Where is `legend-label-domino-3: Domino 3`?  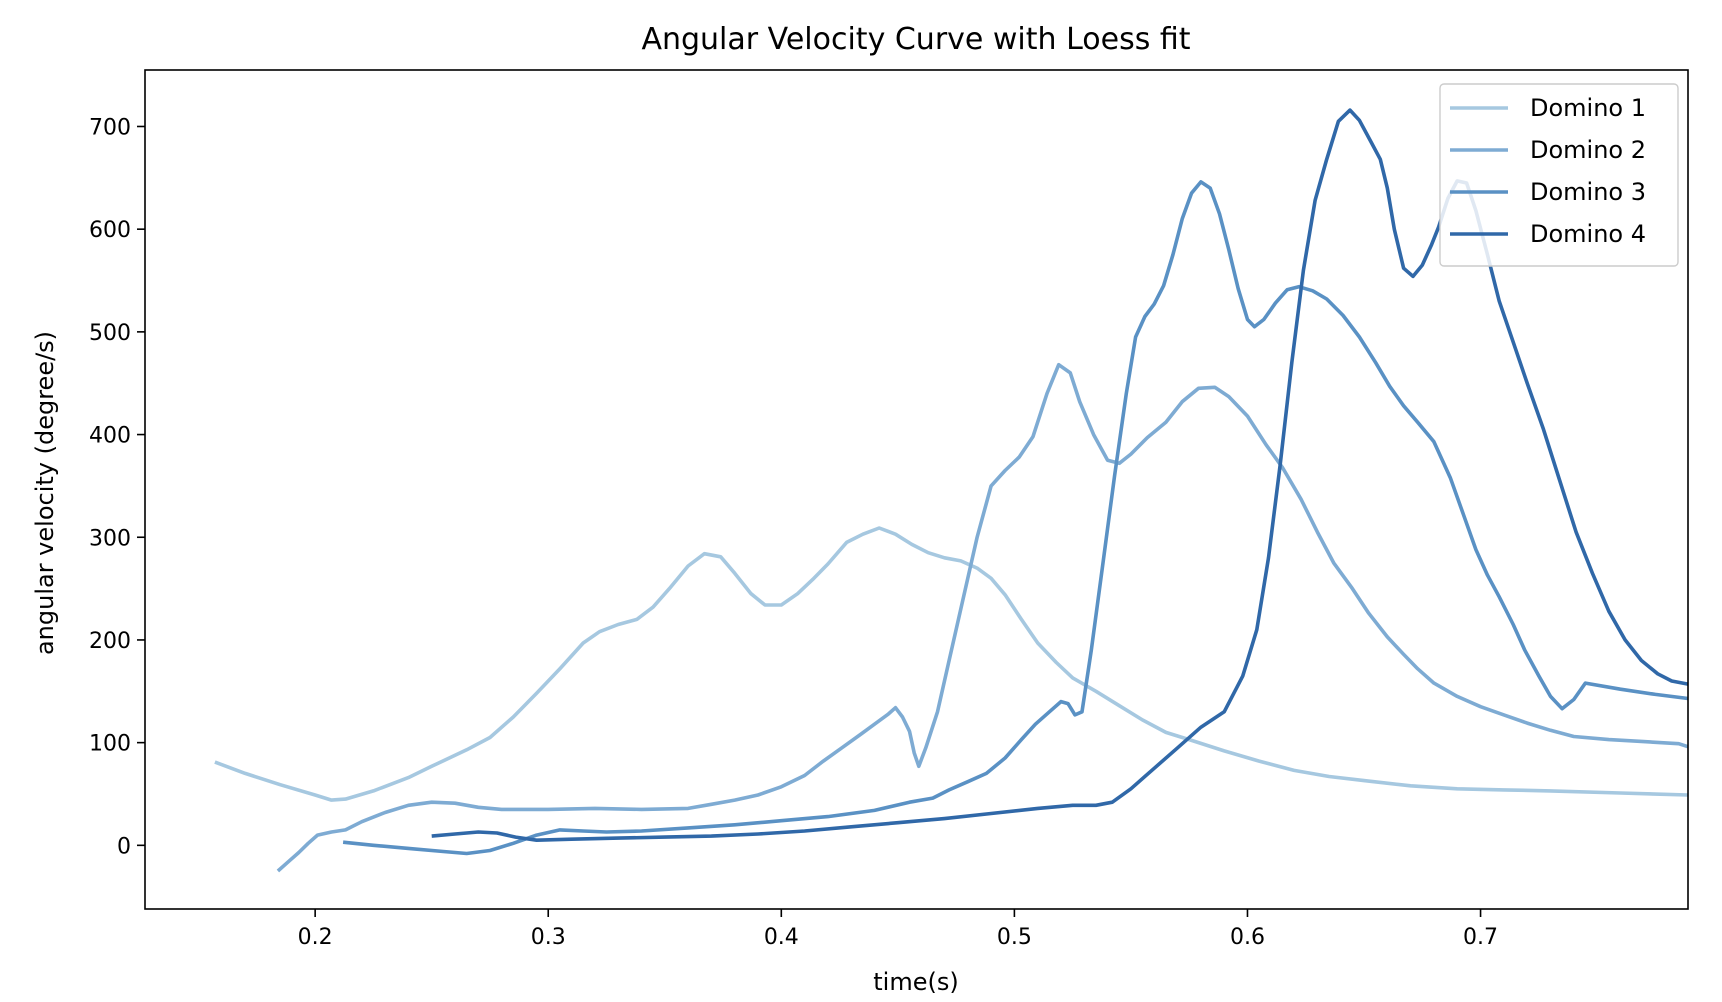 legend-label-domino-3: Domino 3 is located at coordinates (1588, 192).